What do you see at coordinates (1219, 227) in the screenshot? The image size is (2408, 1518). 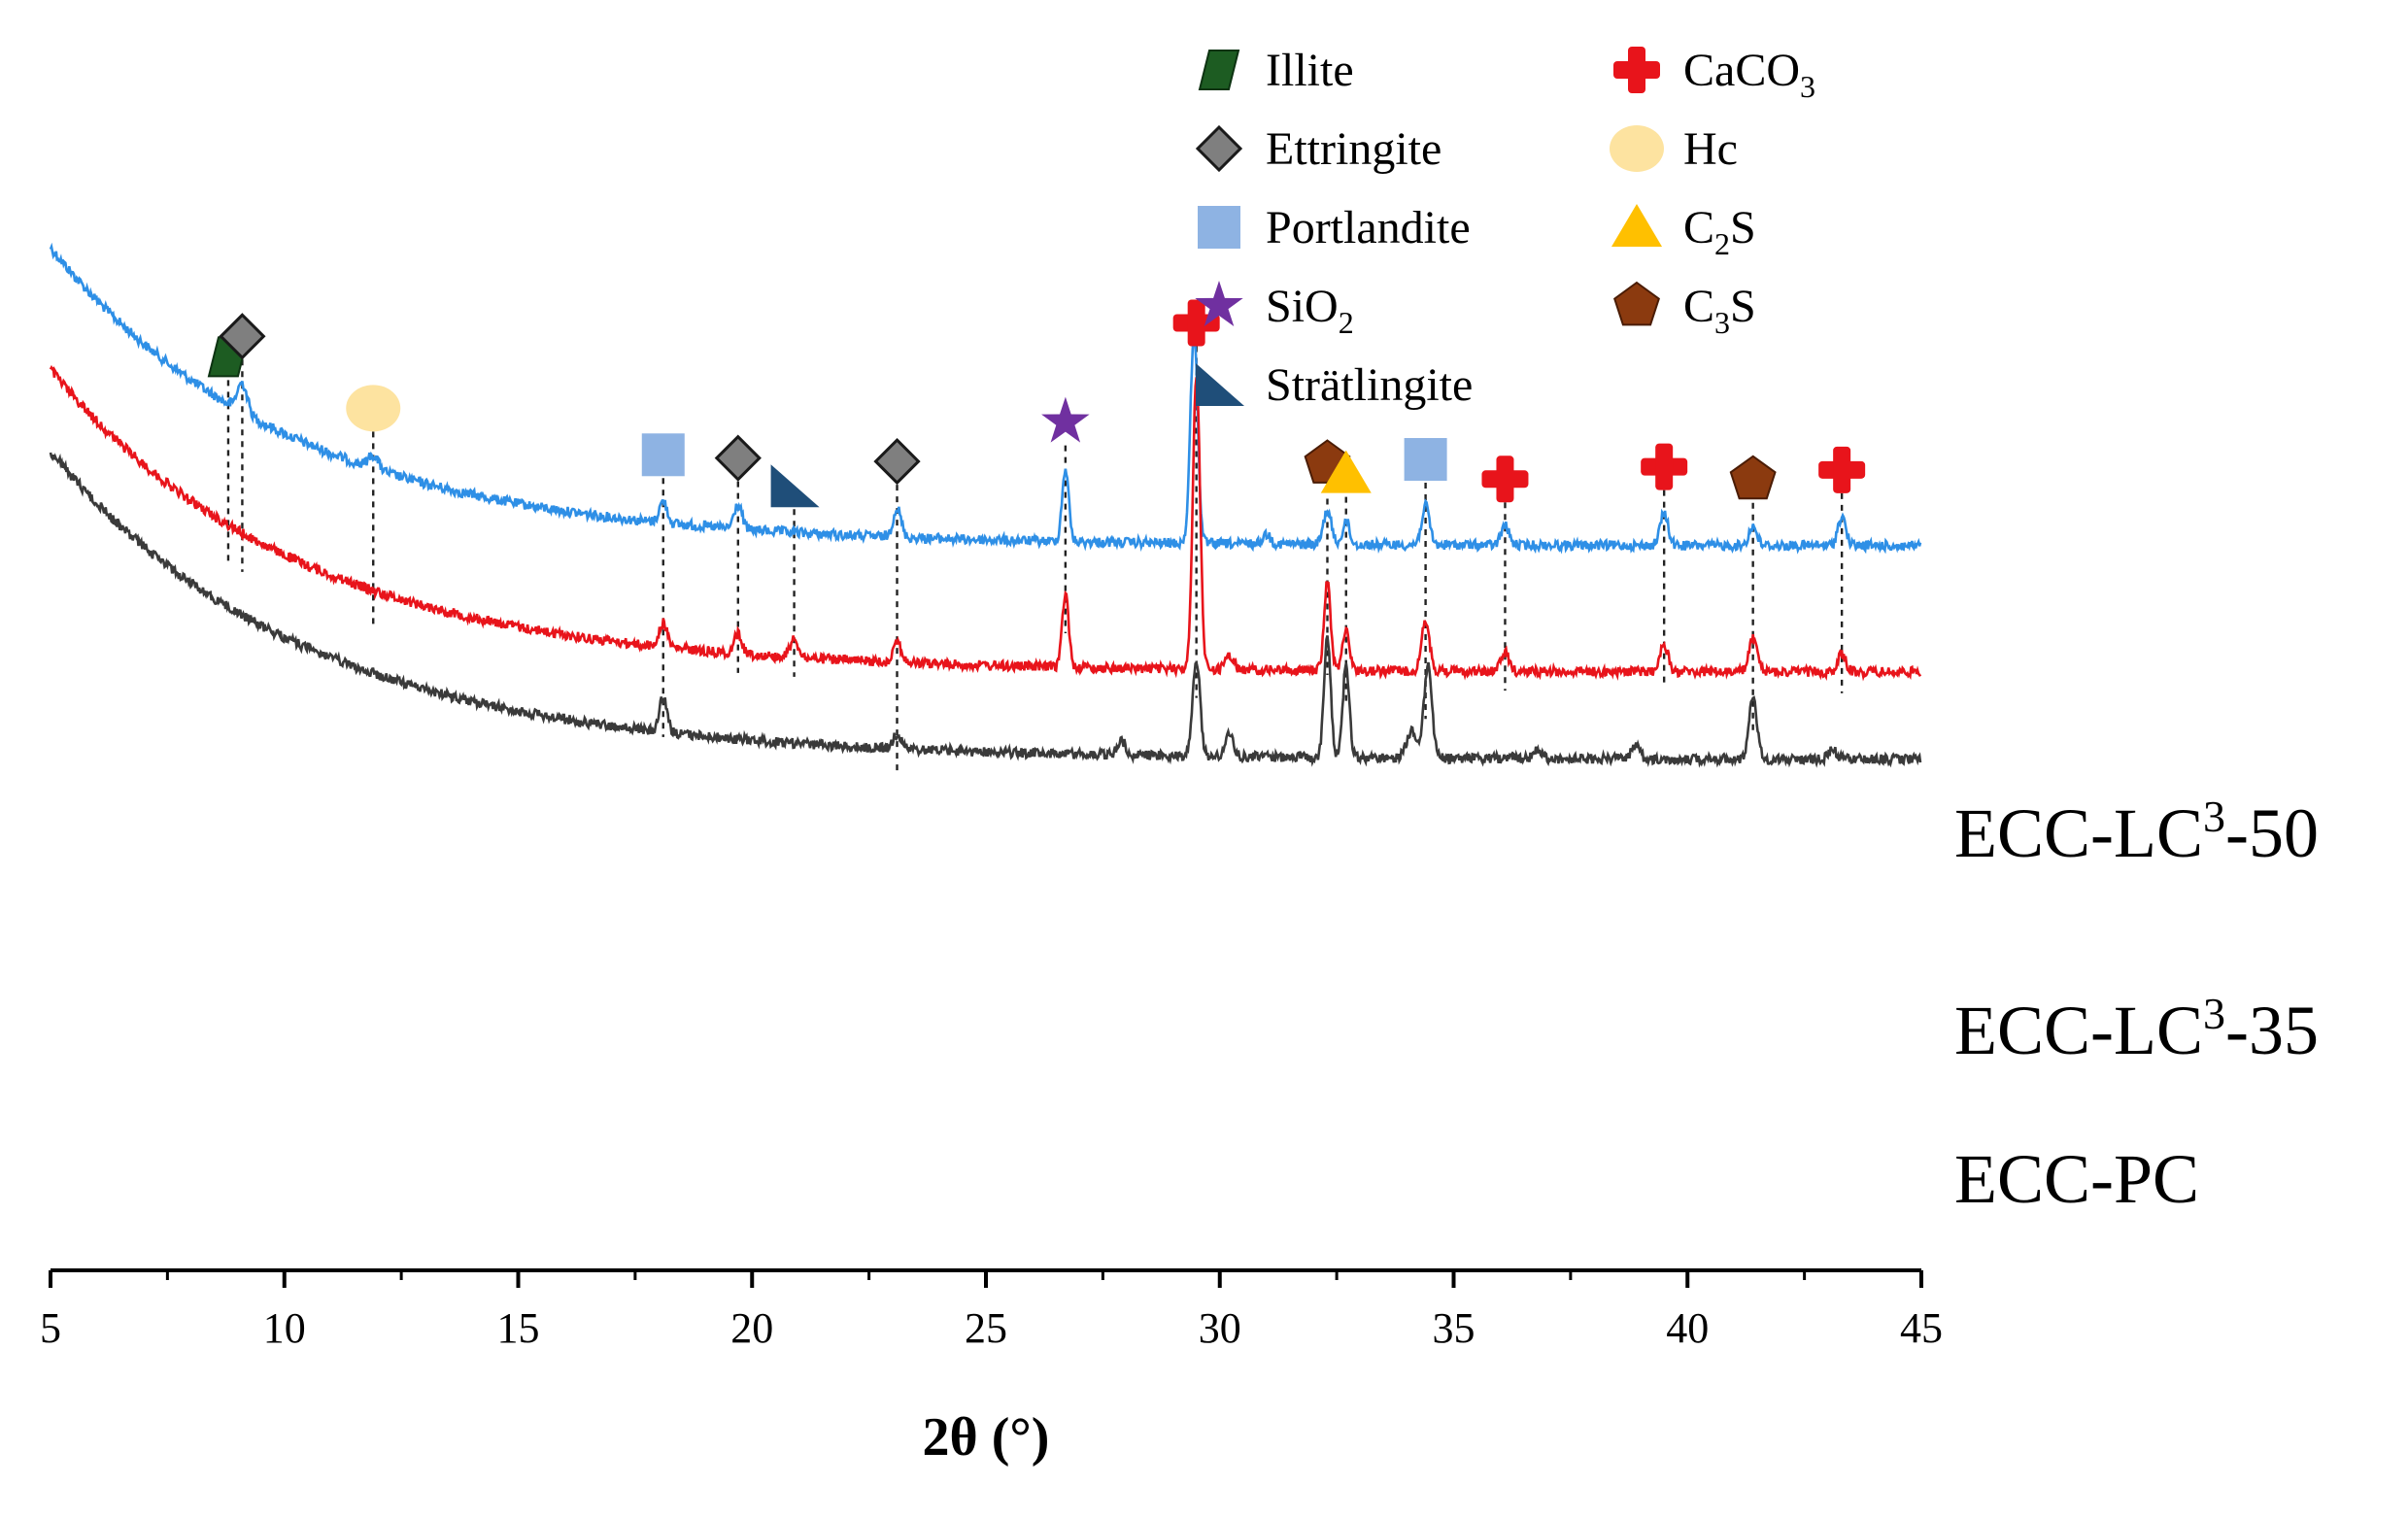 I see `legend-marker-portlandite` at bounding box center [1219, 227].